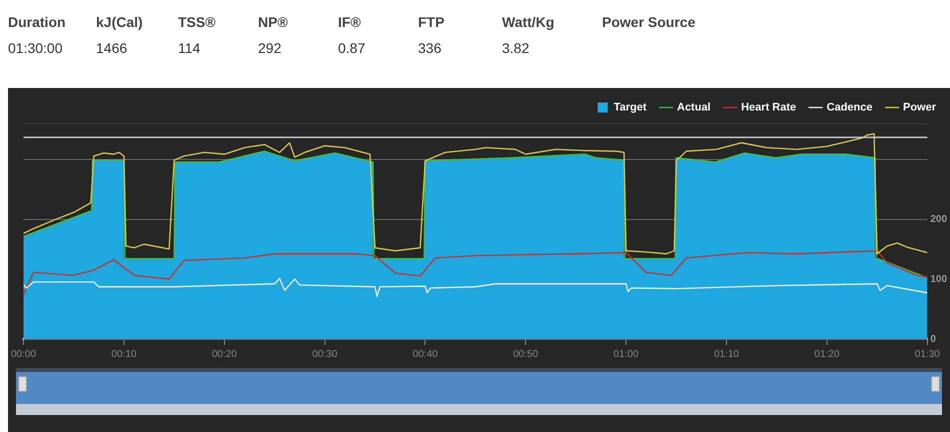 The height and width of the screenshot is (432, 950). Describe the element at coordinates (933, 339) in the screenshot. I see `y-tick-label: 0` at that location.